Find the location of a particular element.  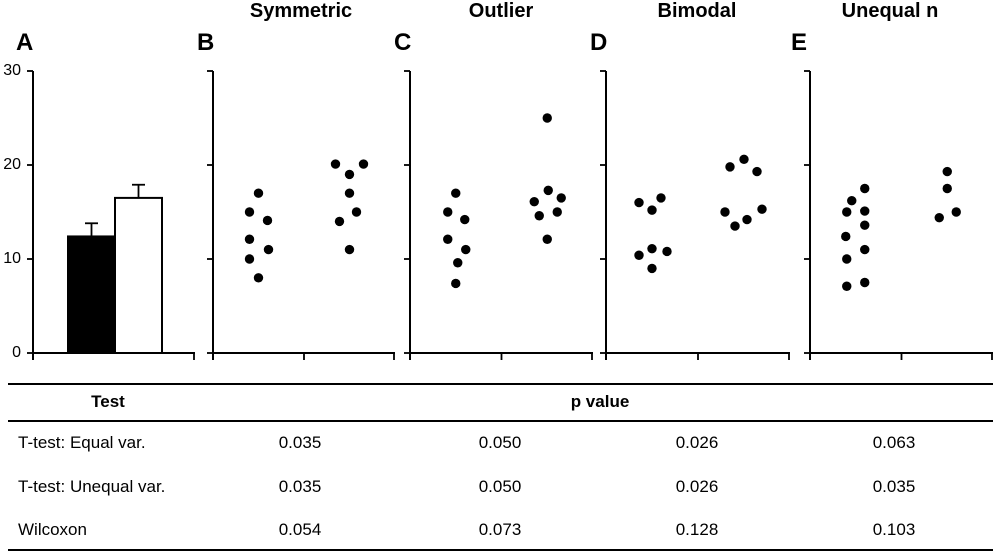

p-cell-bimodal-ttest-unequal: 0.026 is located at coordinates (697, 486).